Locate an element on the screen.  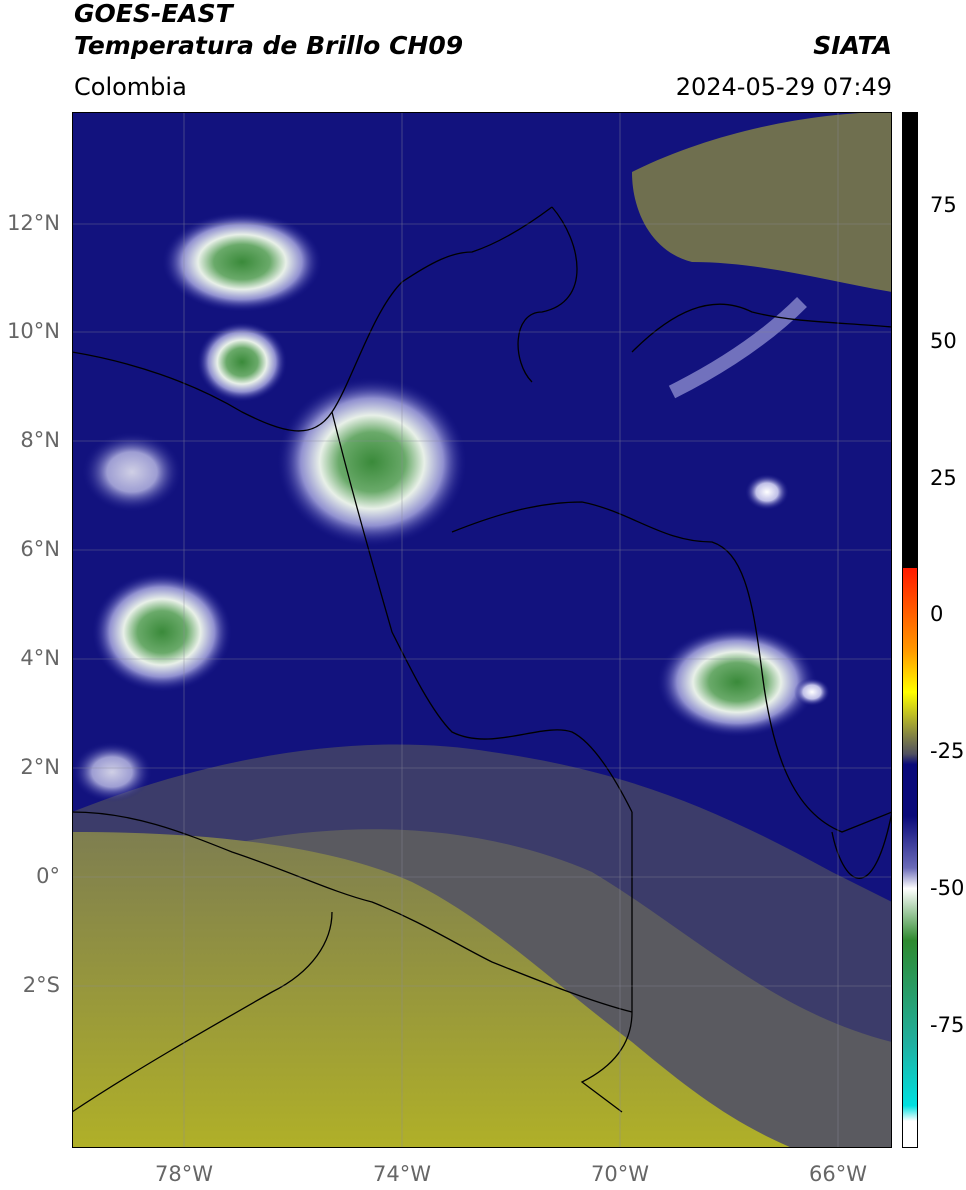
lat-label-4n: 4°N is located at coordinates (40, 658).